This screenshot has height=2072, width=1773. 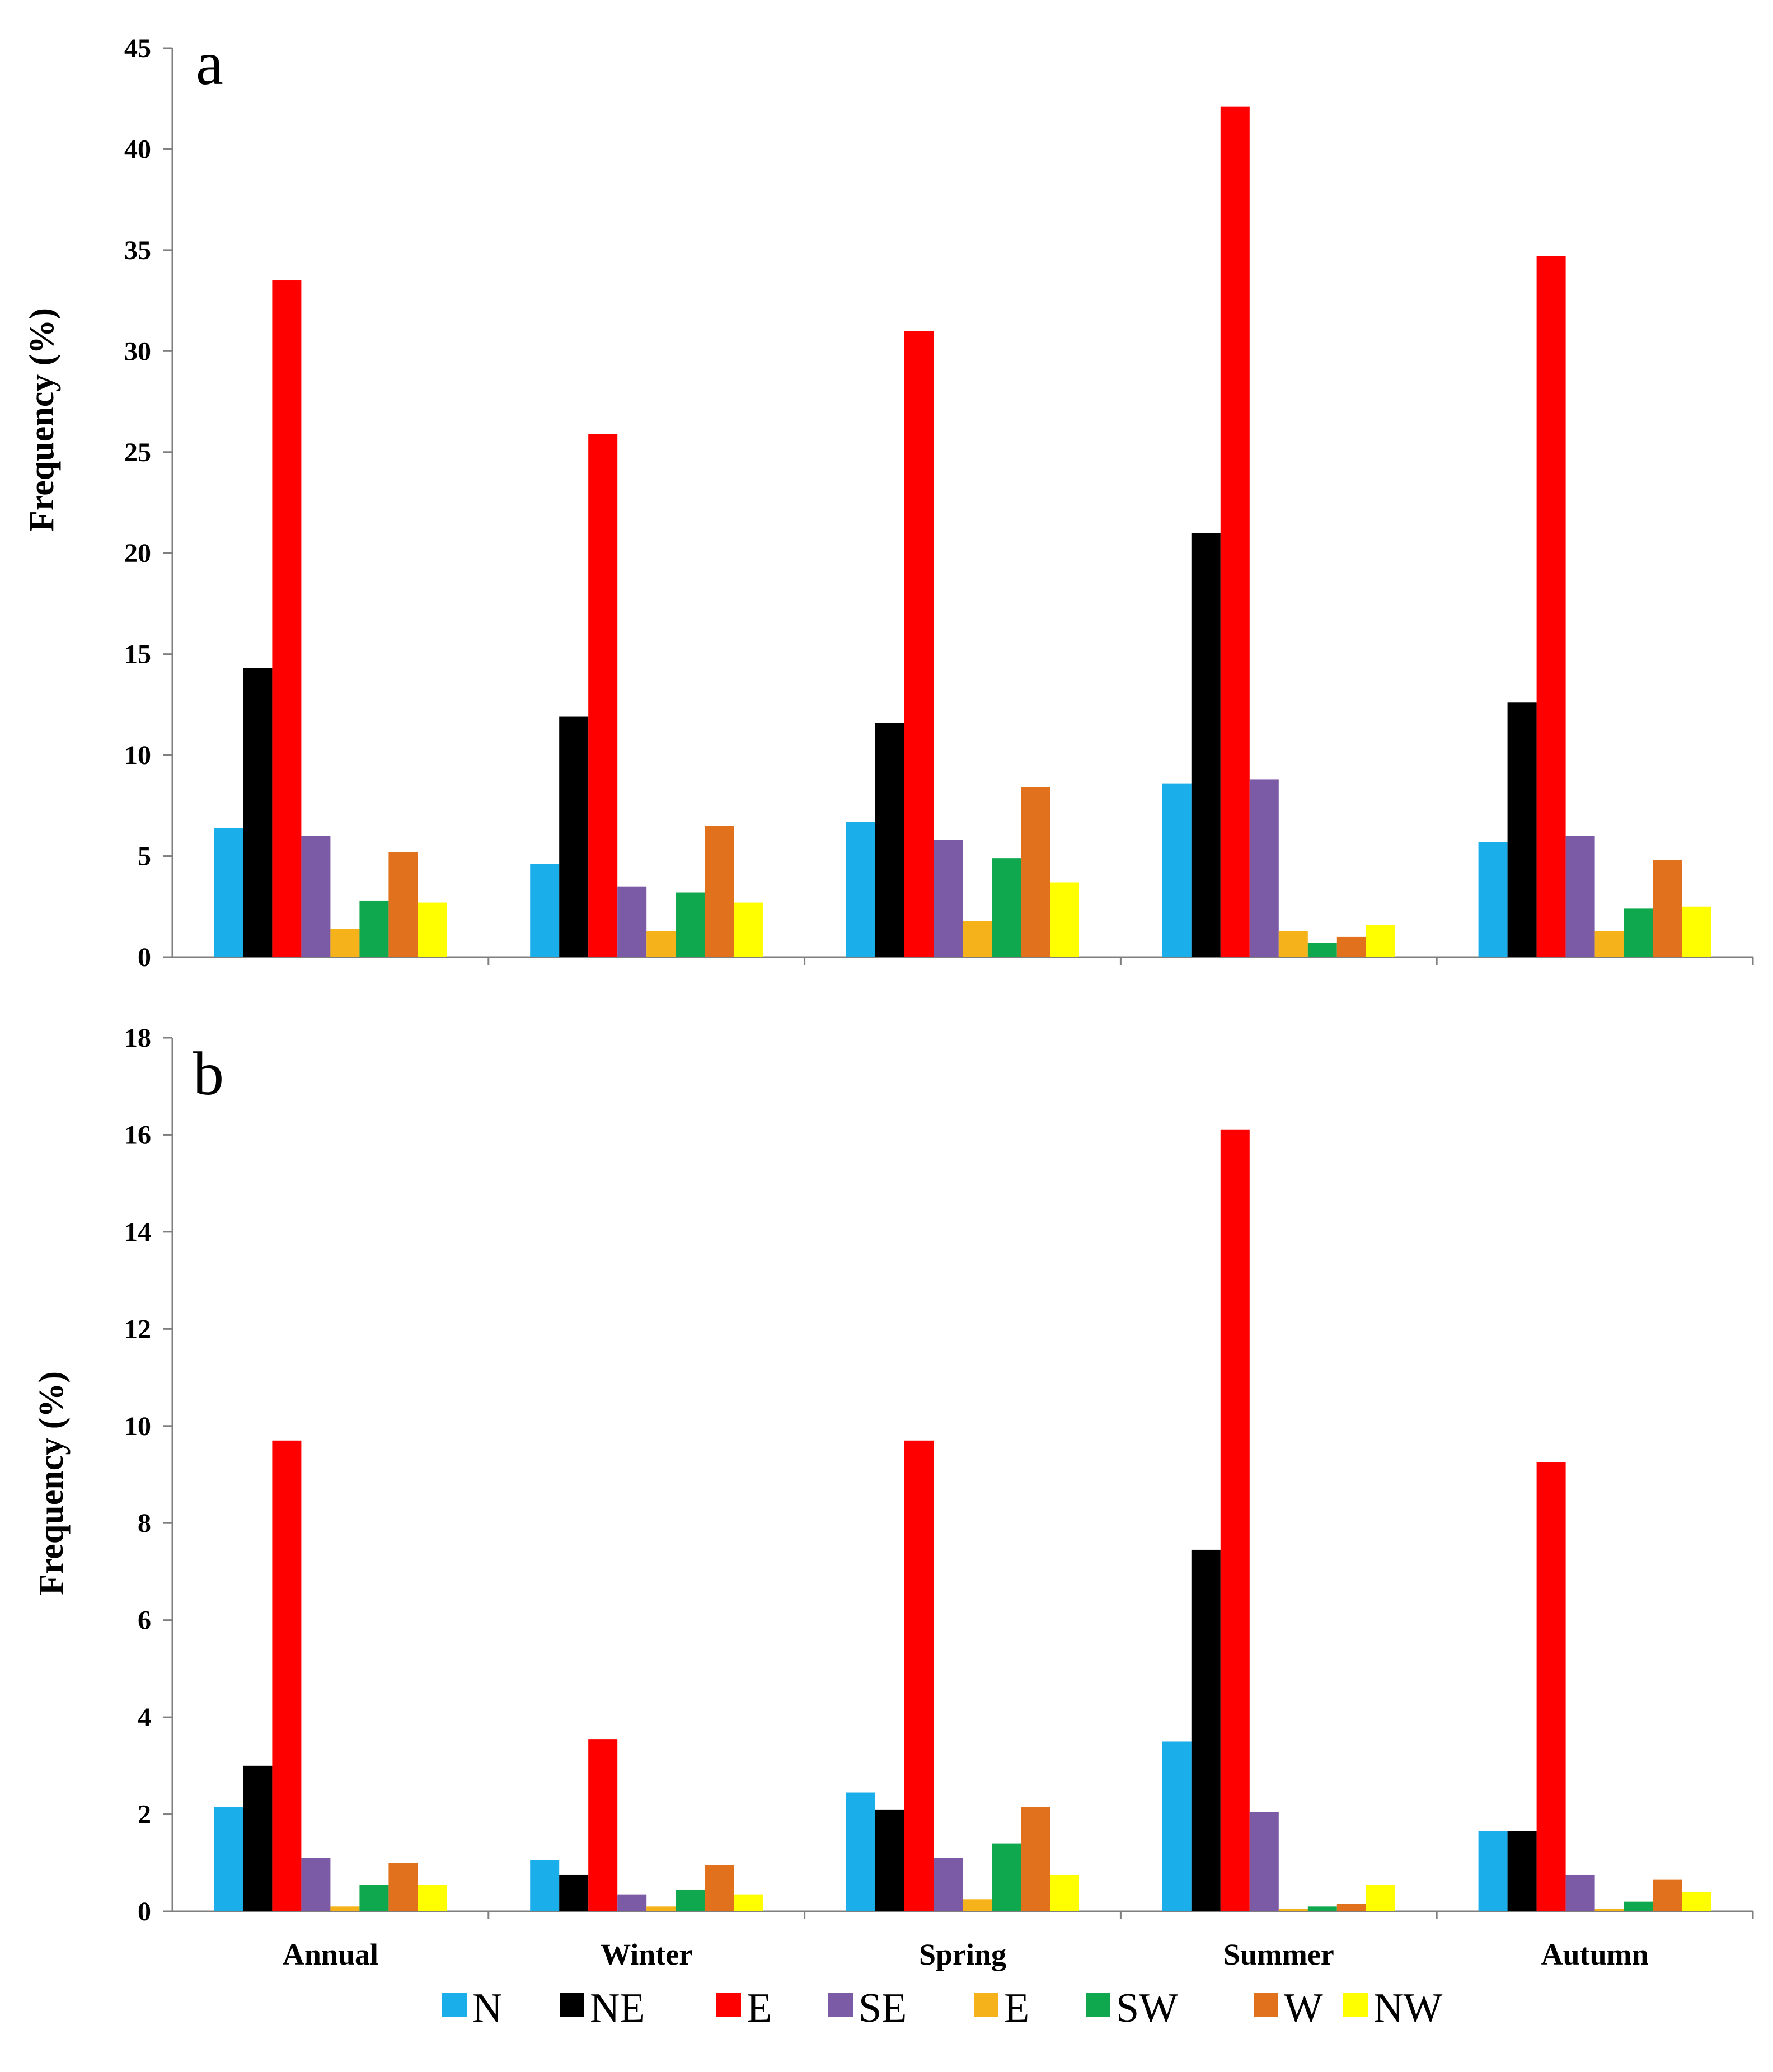 I want to click on y-tick-label: 20, so click(x=137, y=553).